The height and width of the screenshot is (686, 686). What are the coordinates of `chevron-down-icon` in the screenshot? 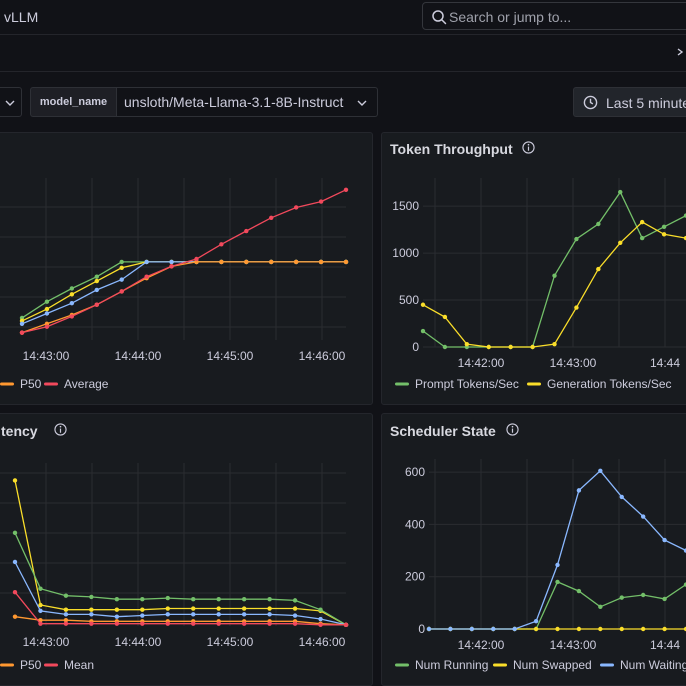 It's located at (362, 103).